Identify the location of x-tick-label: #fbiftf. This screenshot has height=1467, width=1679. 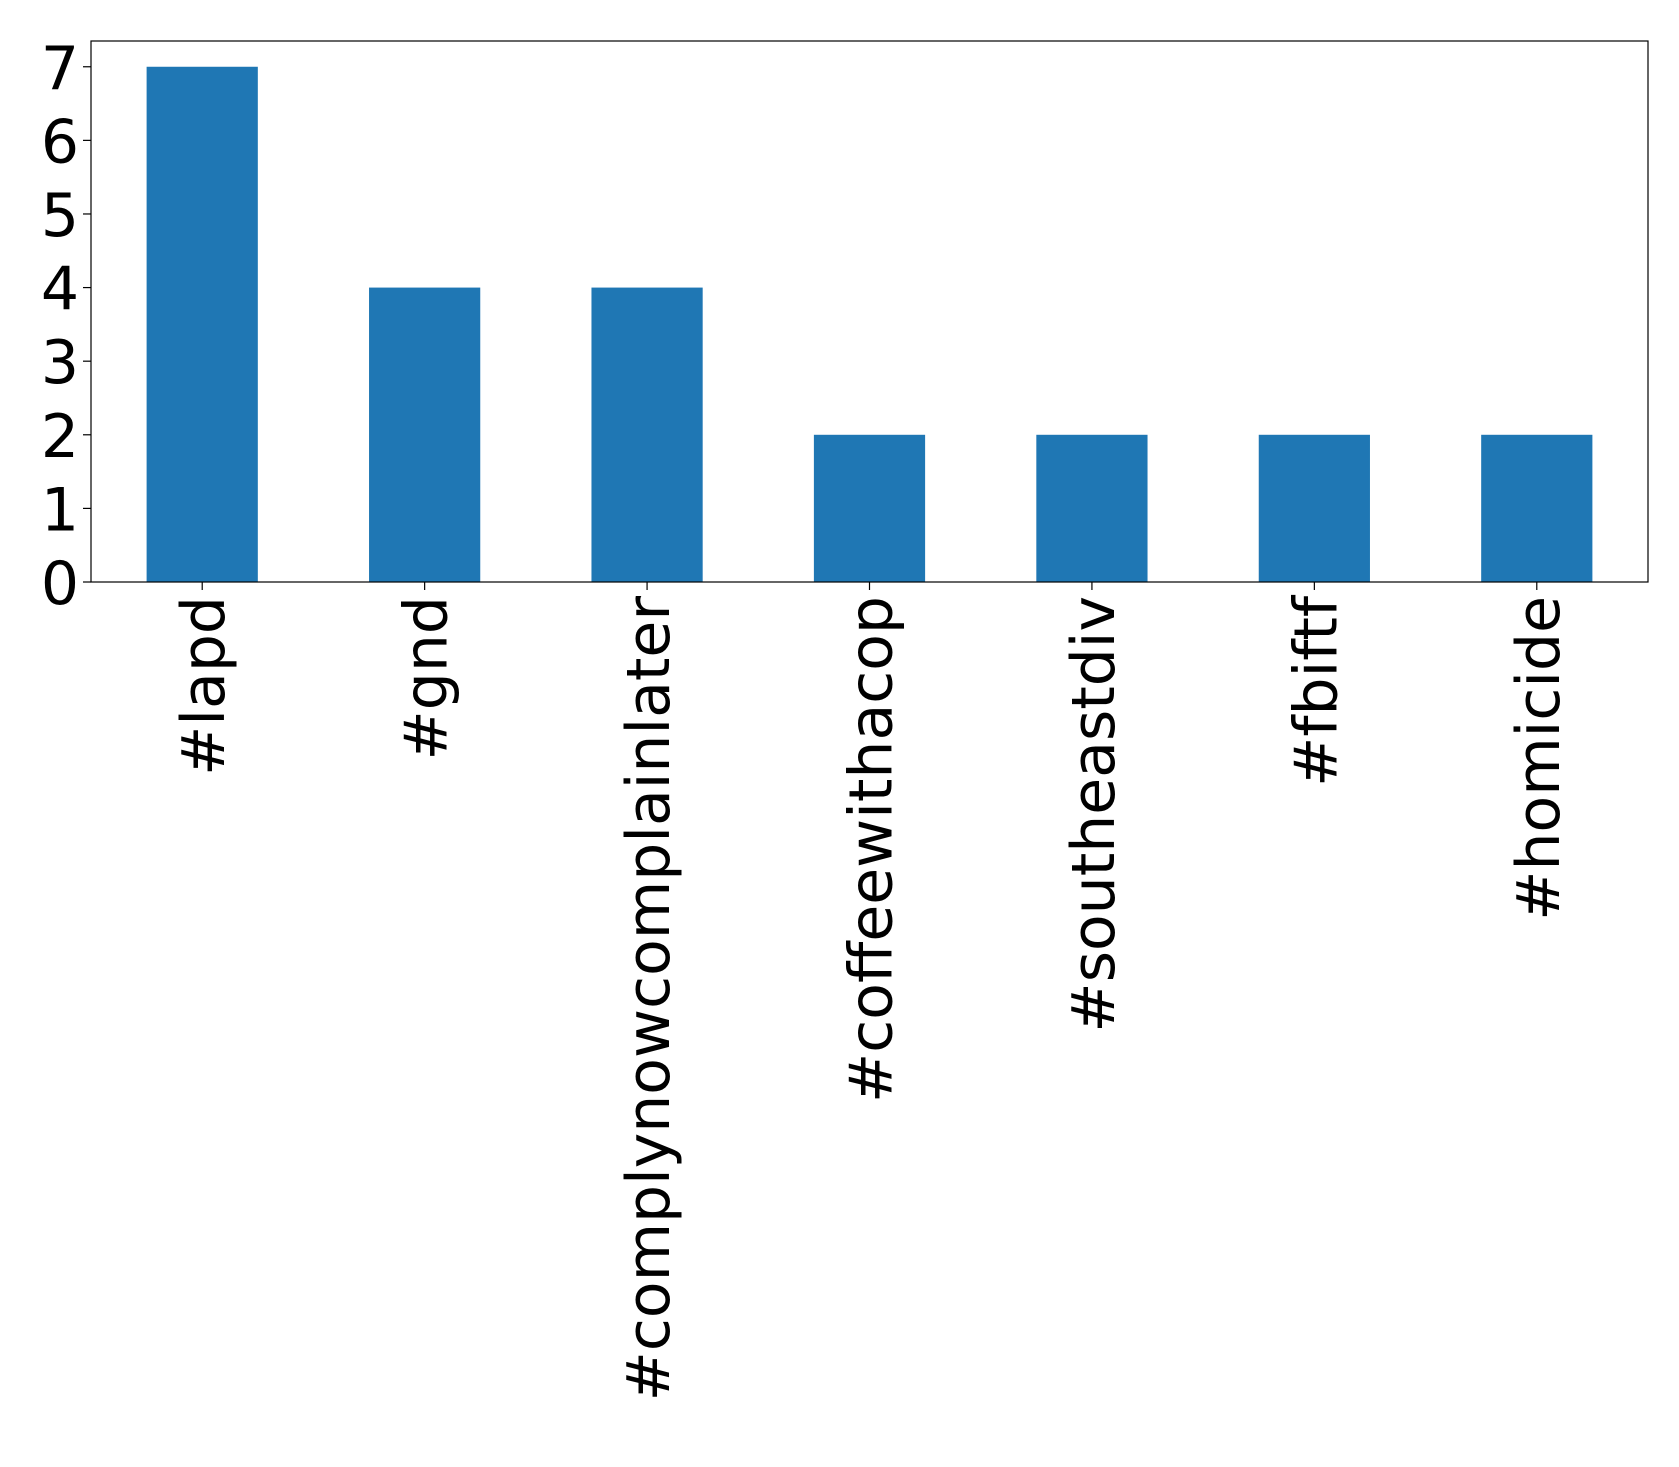
(1316, 690).